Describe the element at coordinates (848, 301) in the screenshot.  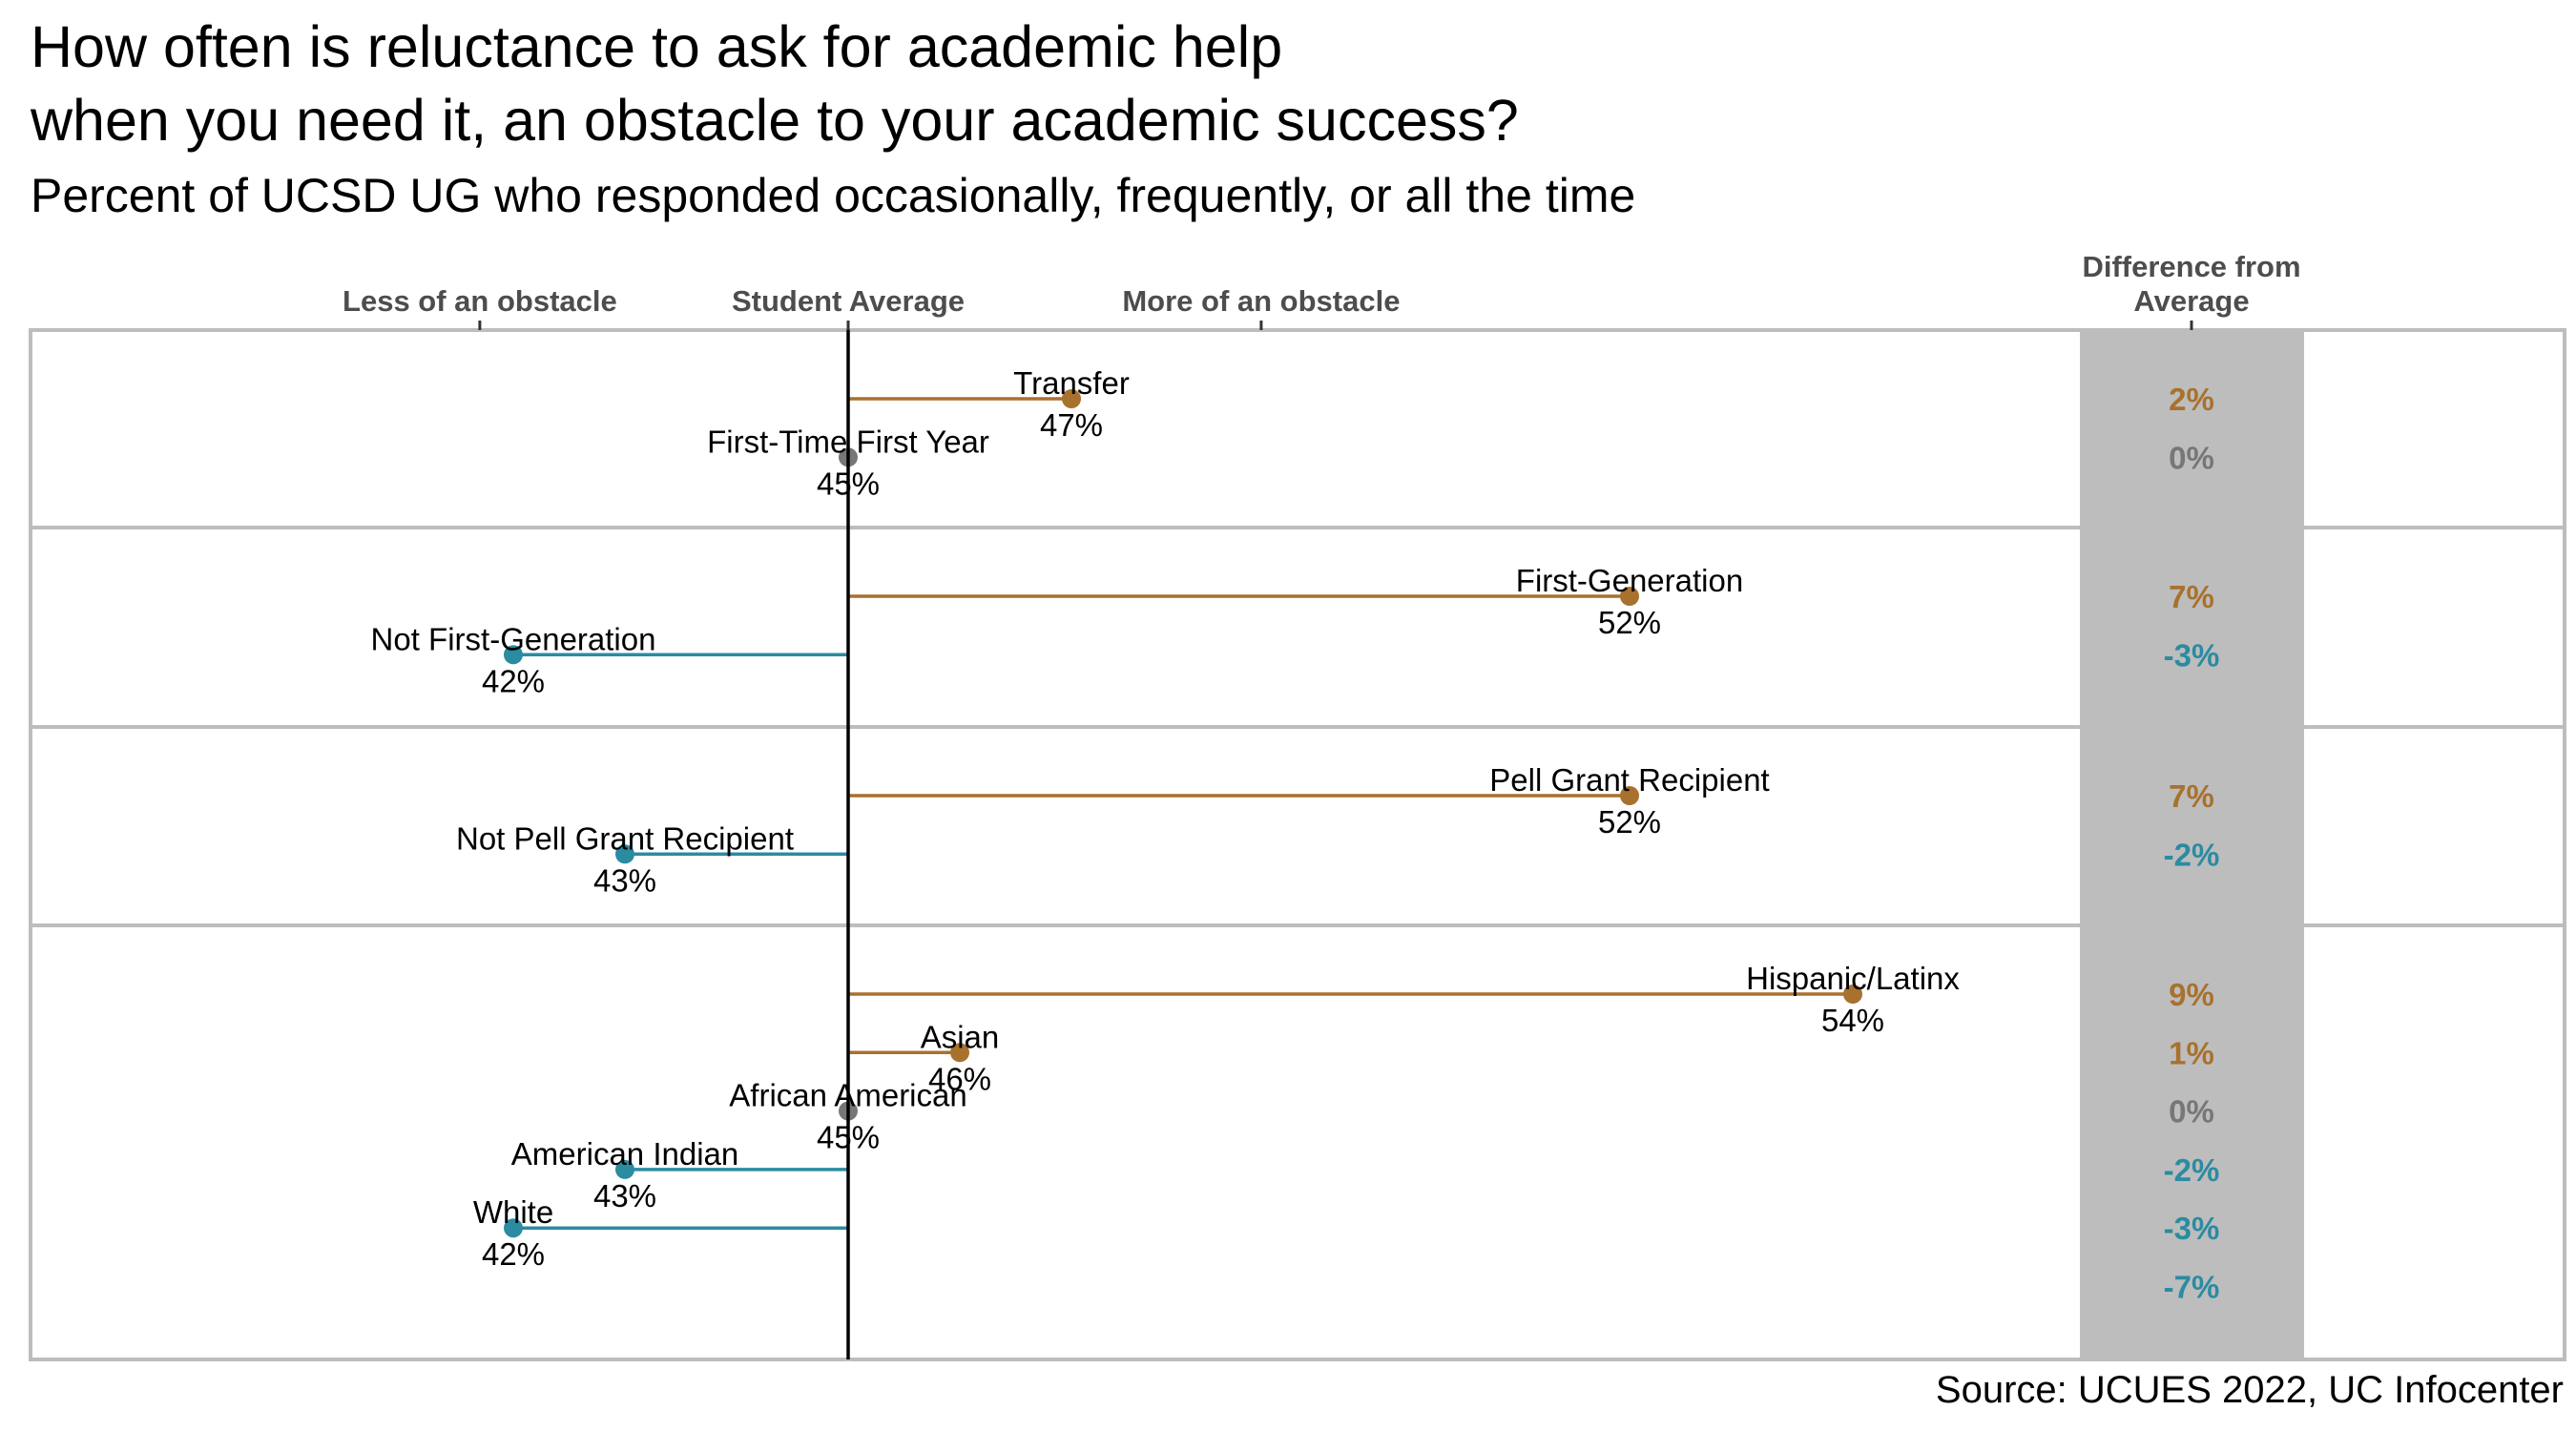
I see `axis-label: Student Average` at that location.